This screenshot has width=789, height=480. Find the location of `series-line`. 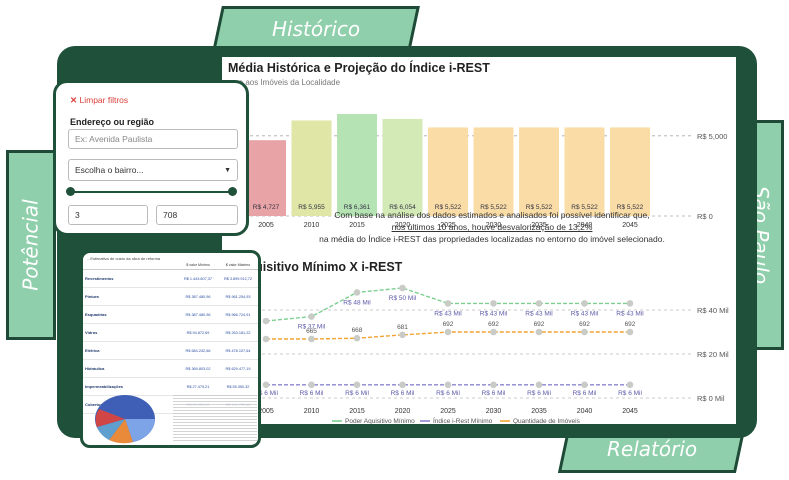

series-line is located at coordinates (447, 304).